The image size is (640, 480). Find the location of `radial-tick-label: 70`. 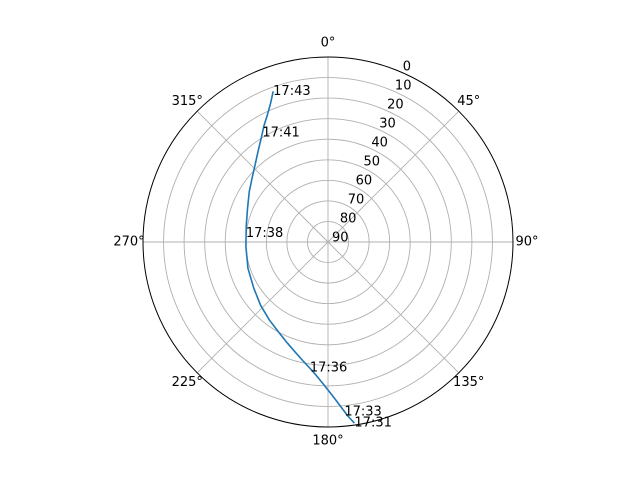

radial-tick-label: 70 is located at coordinates (356, 200).